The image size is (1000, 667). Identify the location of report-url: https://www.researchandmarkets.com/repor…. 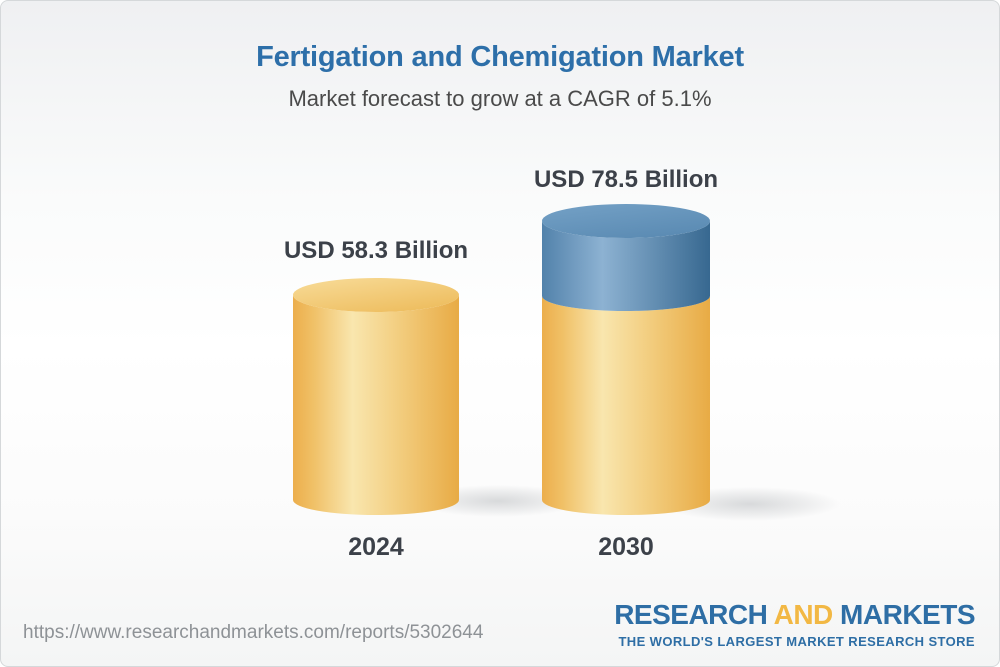
(253, 632).